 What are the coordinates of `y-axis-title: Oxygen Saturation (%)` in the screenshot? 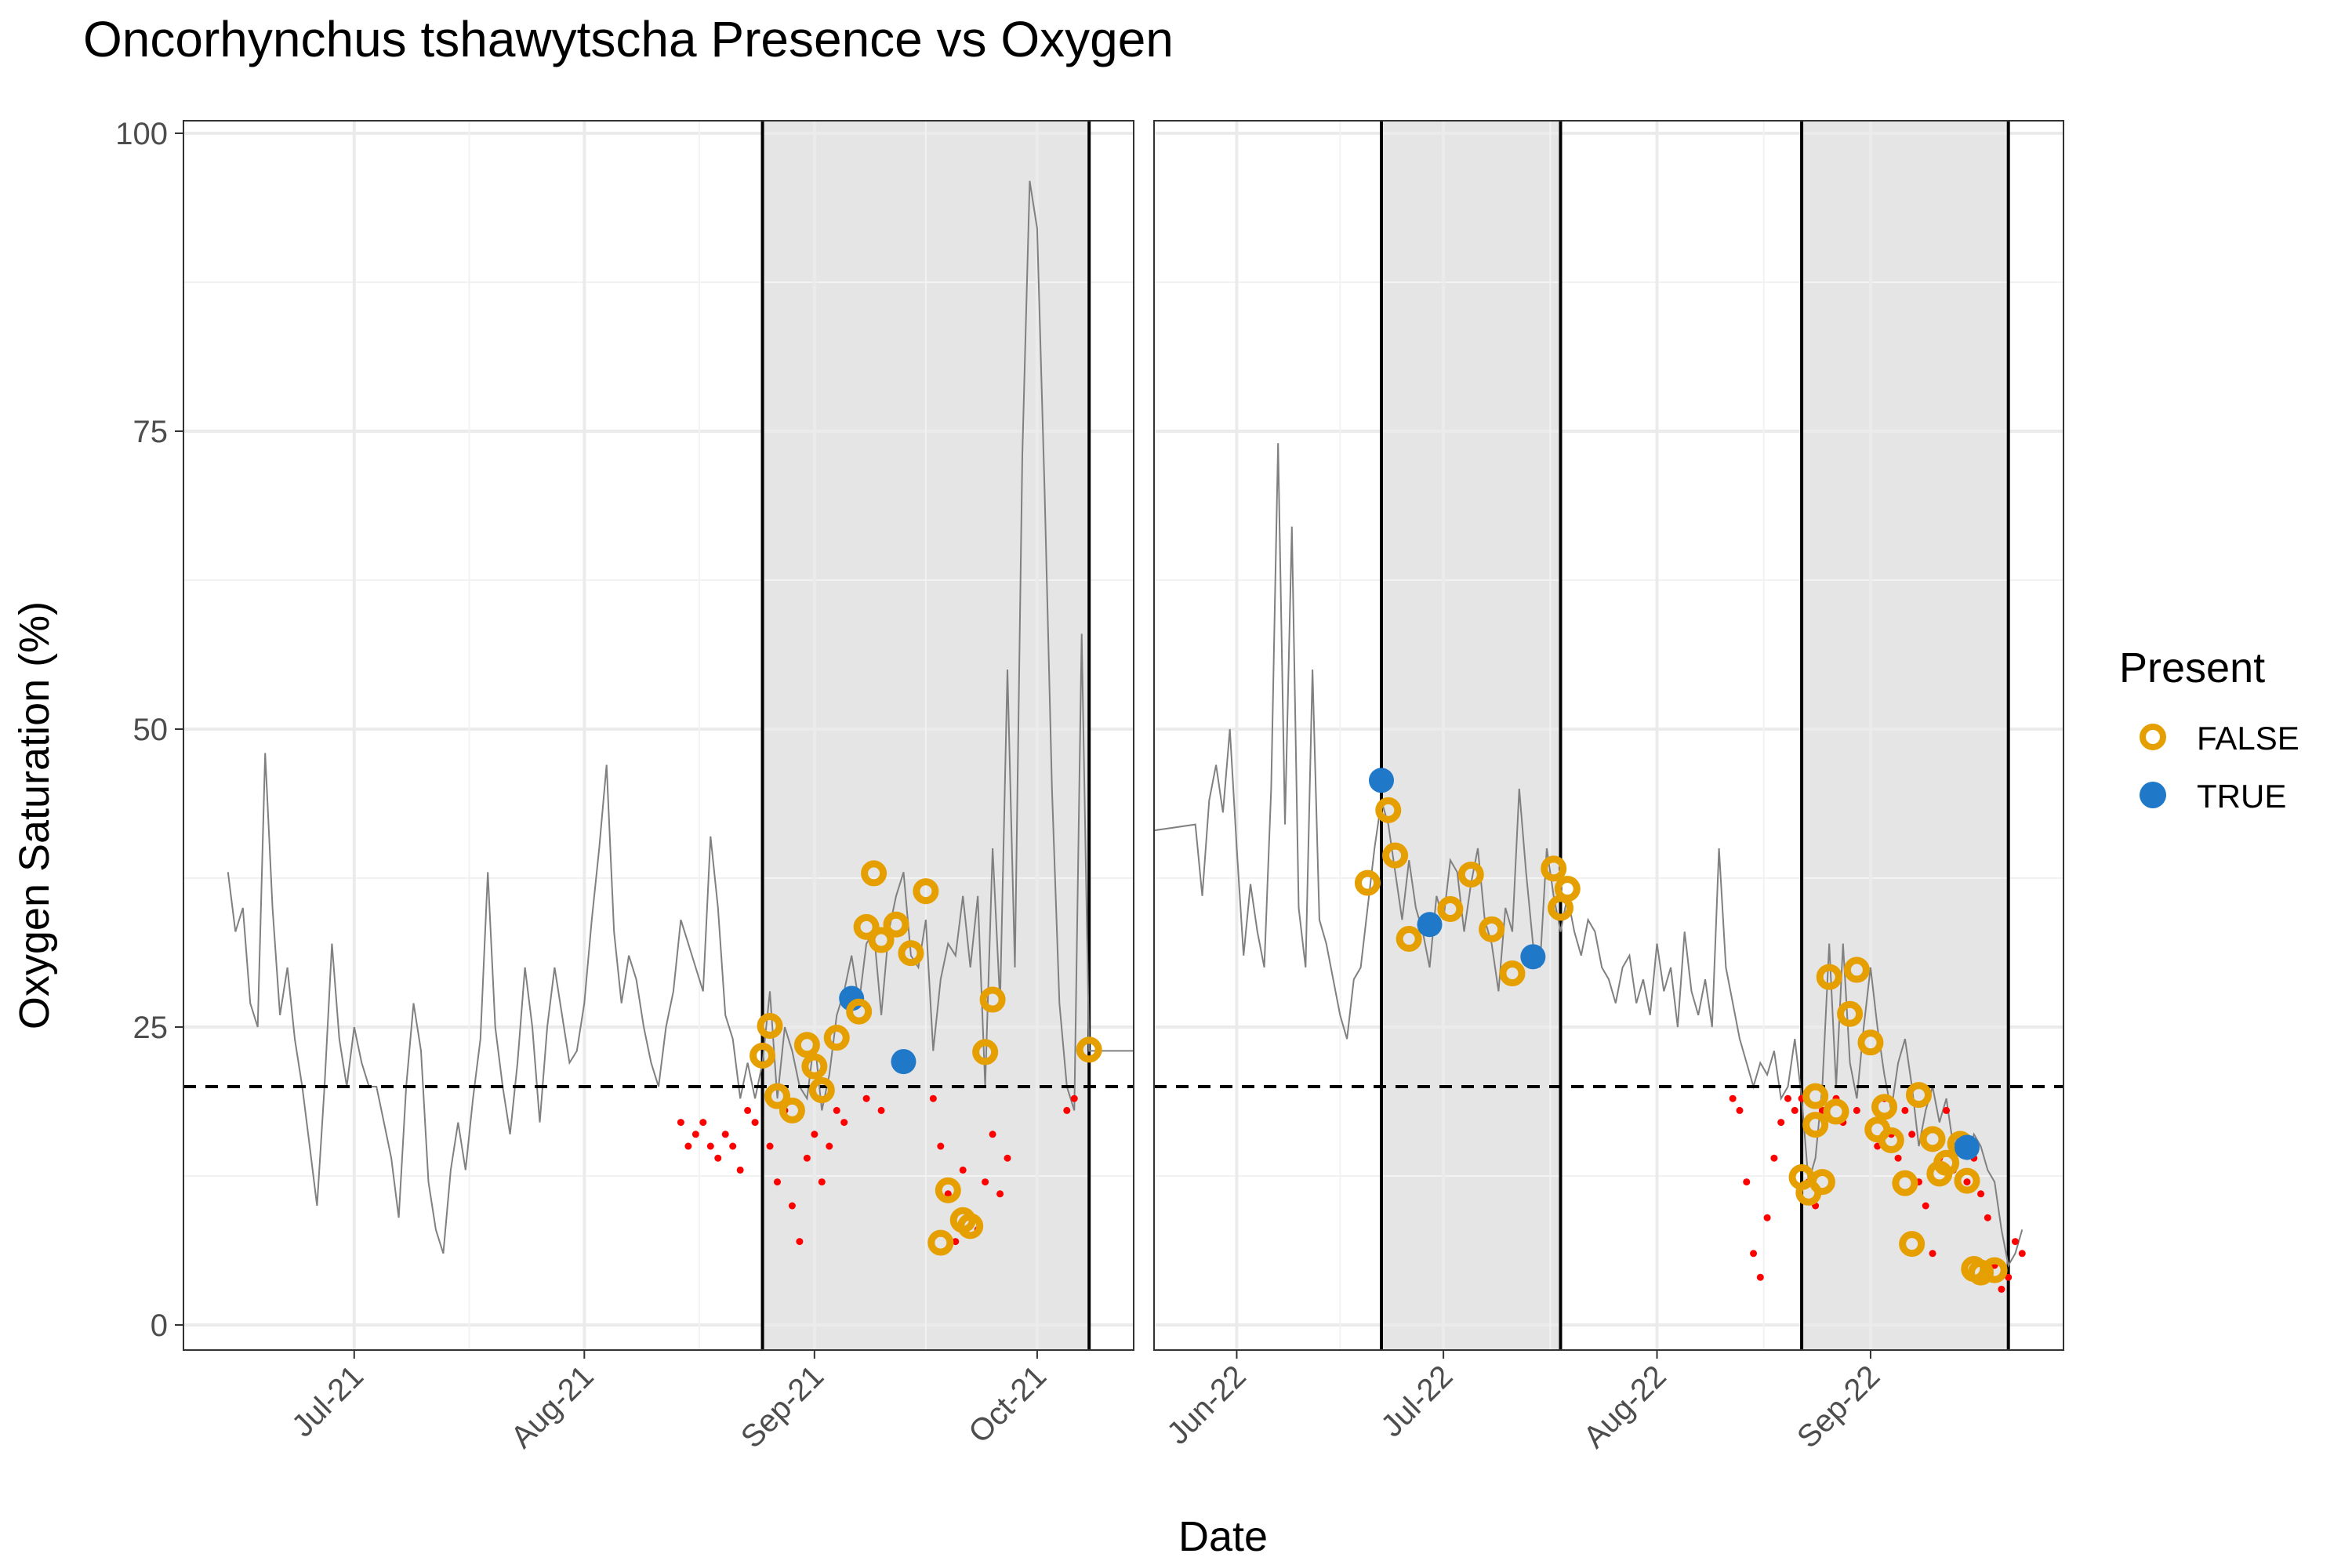 It's located at (34, 815).